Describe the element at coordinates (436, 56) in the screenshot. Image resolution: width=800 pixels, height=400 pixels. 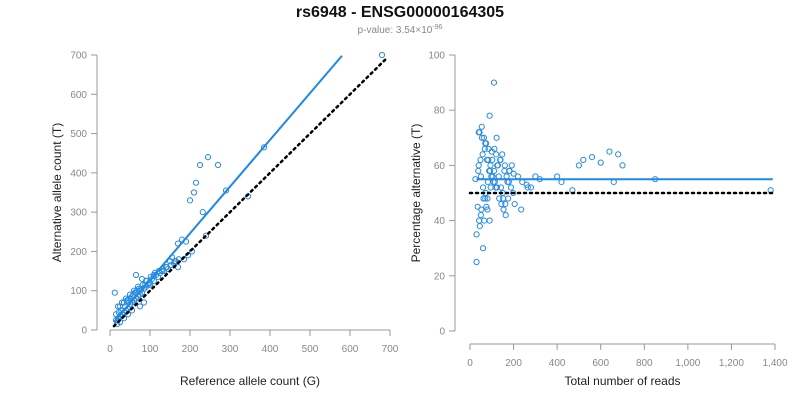
I see `chart2-y-tick-label: 100` at that location.